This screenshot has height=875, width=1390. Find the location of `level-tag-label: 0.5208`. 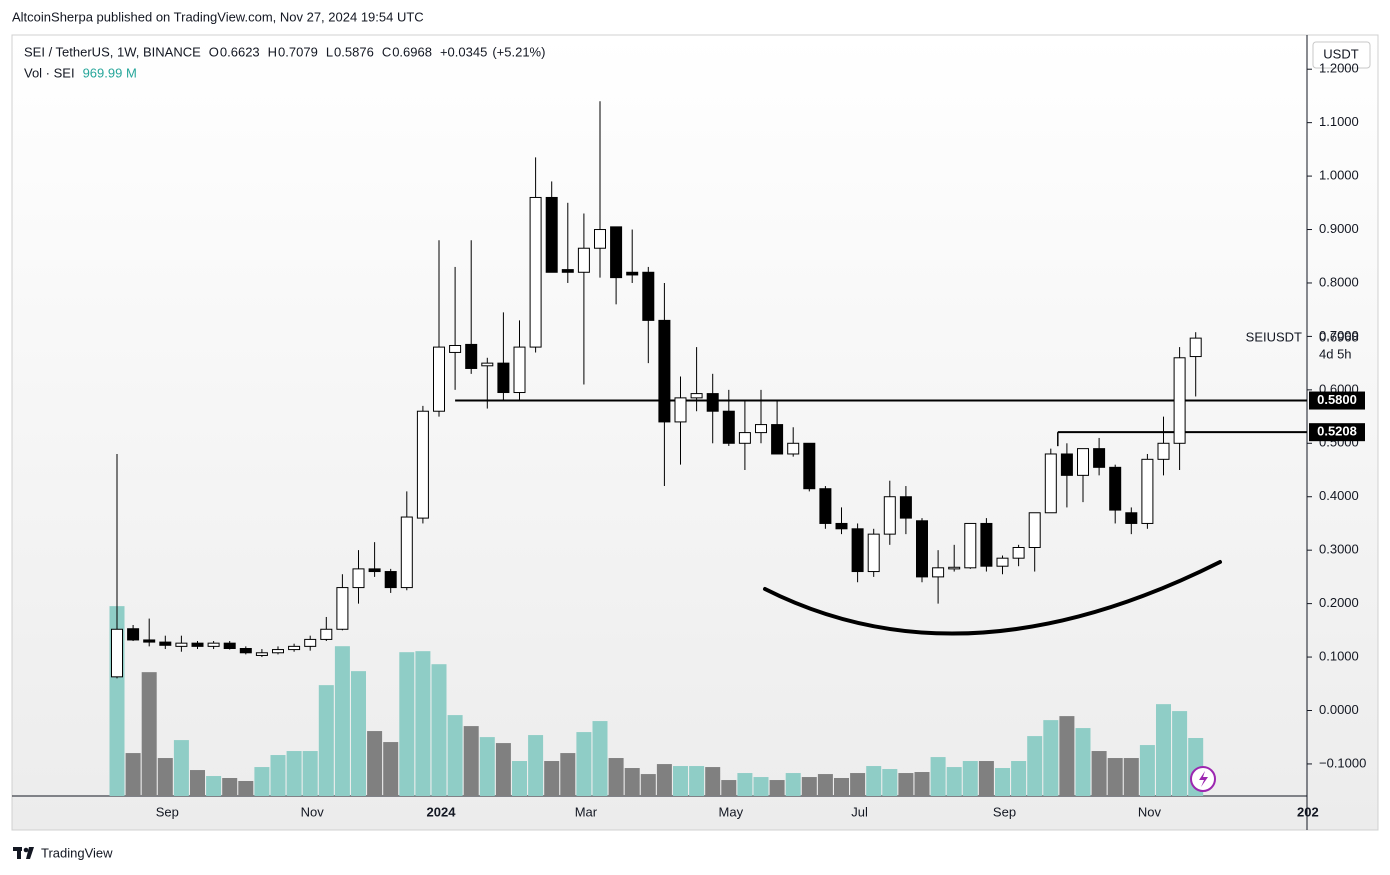

level-tag-label: 0.5208 is located at coordinates (1337, 431).